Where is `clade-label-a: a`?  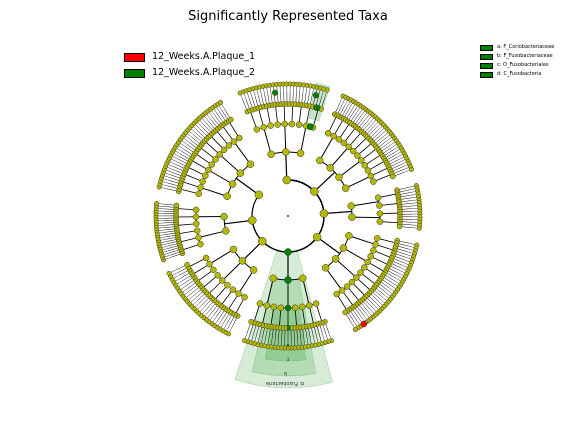
clade-label-a: a is located at coordinates (287, 345).